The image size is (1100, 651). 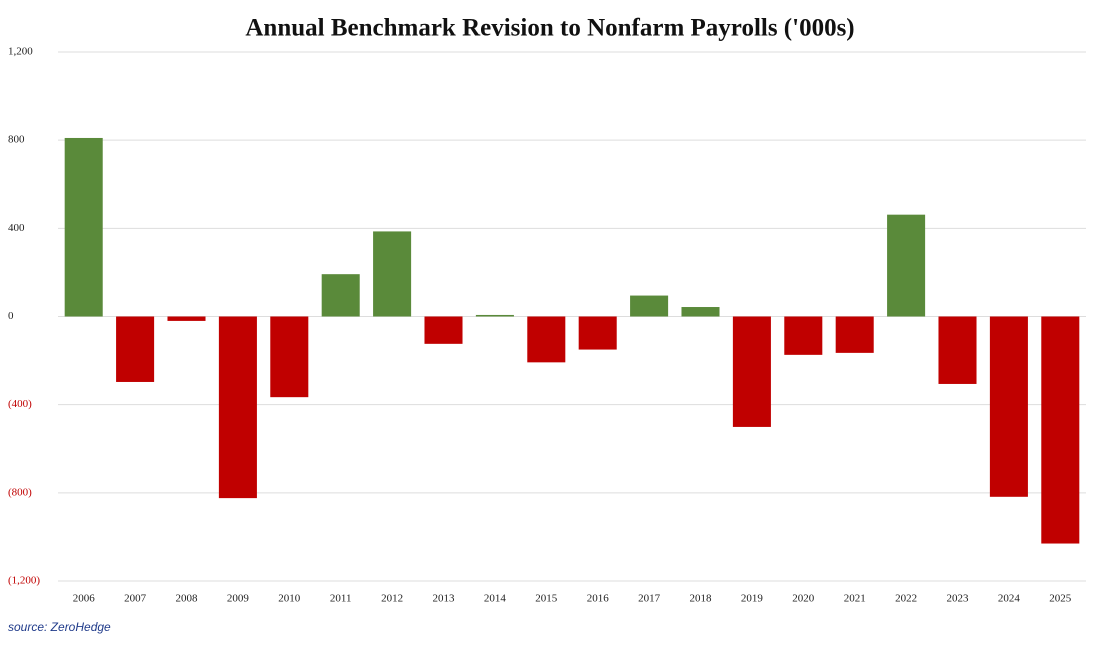 I want to click on x-tick-label: 2015, so click(x=546, y=599).